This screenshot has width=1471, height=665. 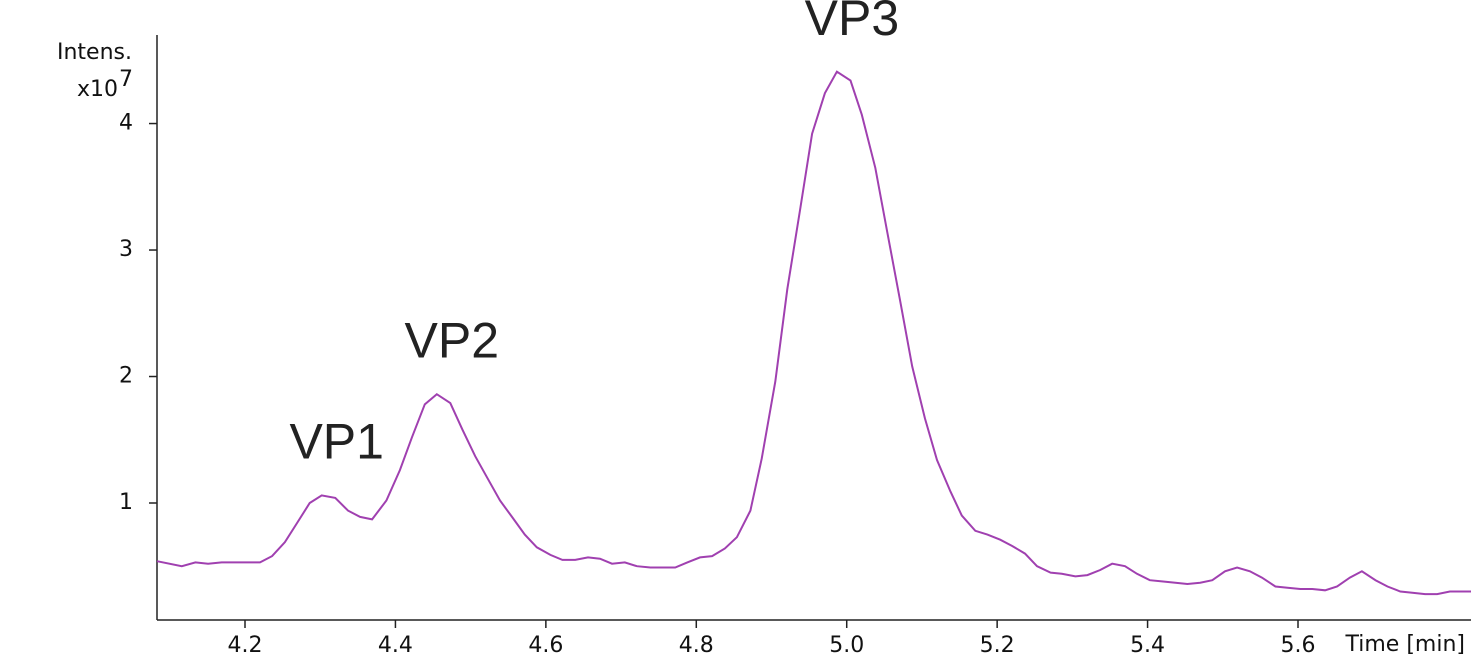 I want to click on x-tick-label: 4.6, so click(x=545, y=645).